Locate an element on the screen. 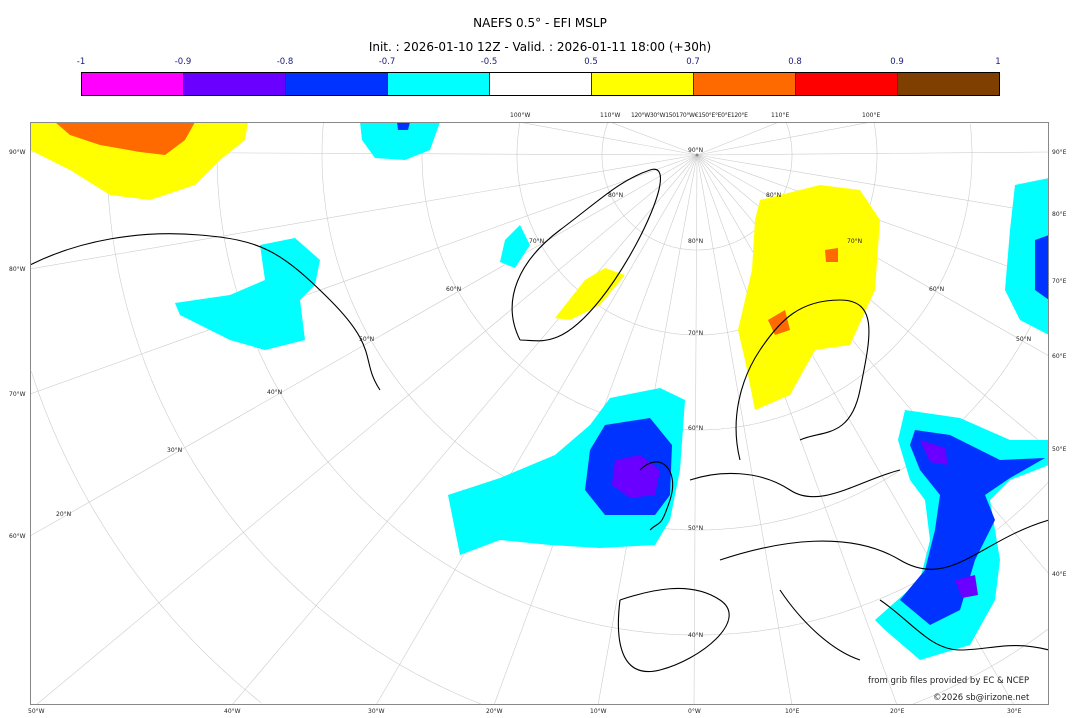 This screenshot has width=1080, height=718. lon-label: 0°W is located at coordinates (694, 711).